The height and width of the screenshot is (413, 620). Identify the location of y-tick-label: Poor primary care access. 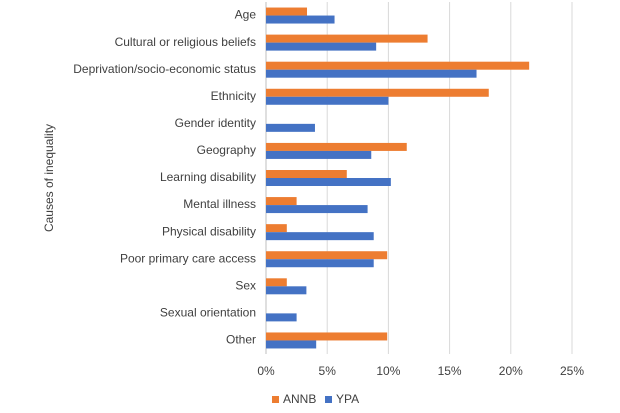
(188, 258).